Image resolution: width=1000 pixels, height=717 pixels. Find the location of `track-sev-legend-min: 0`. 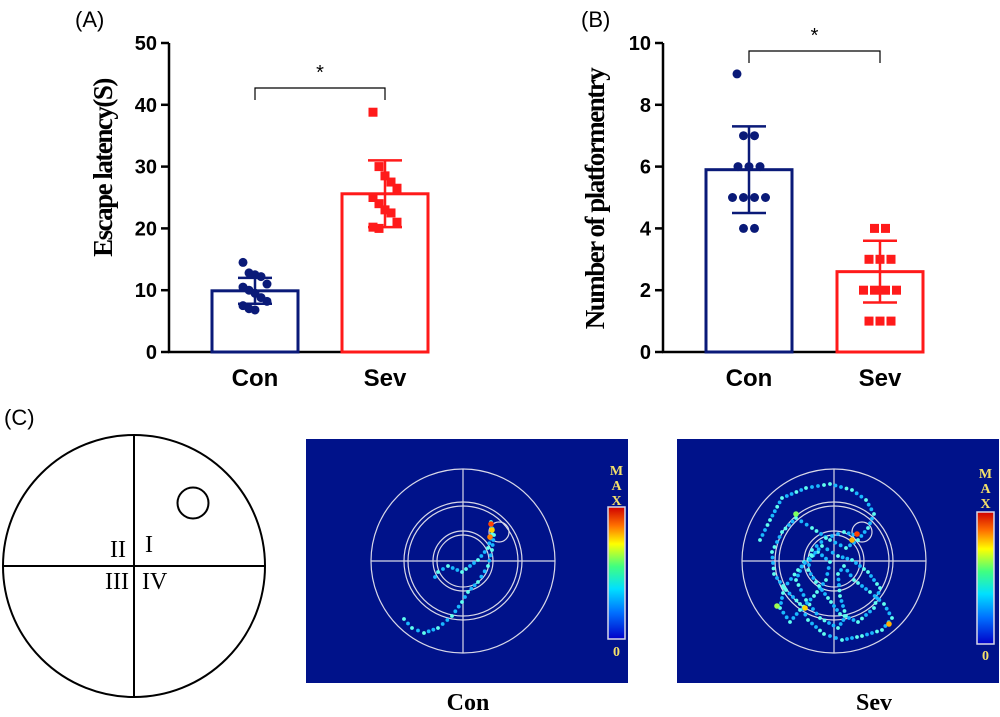

track-sev-legend-min: 0 is located at coordinates (985, 656).